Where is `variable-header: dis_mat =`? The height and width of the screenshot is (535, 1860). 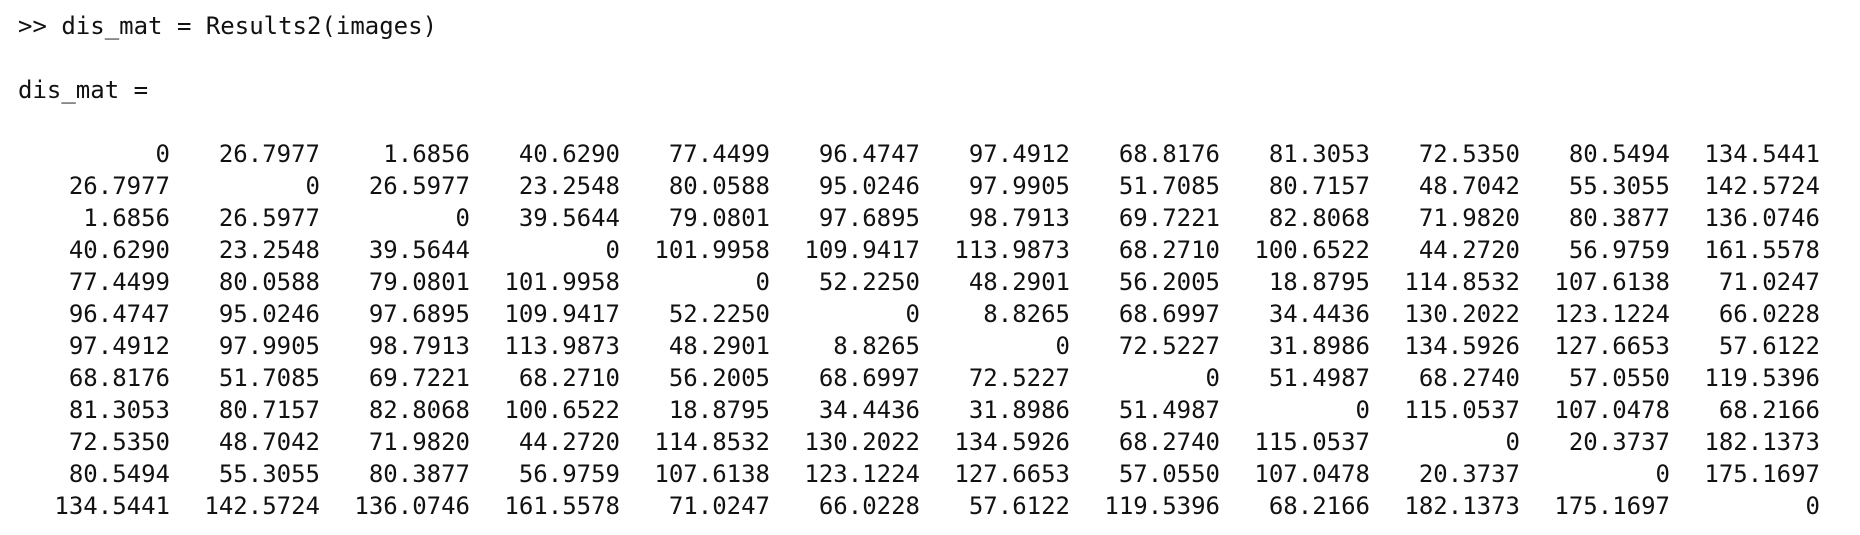 variable-header: dis_mat = is located at coordinates (83, 90).